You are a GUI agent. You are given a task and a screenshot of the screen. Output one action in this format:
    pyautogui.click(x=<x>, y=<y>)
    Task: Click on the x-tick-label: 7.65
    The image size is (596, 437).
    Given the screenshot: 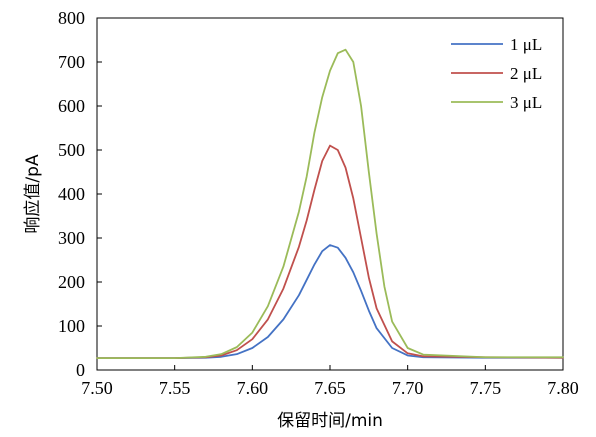 What is the action you would take?
    pyautogui.click(x=330, y=388)
    